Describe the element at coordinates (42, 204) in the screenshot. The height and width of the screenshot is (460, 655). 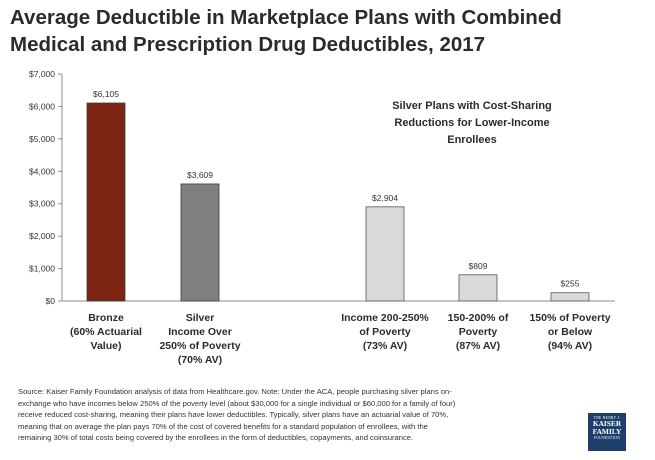
I see `y-tick-label: $3,000` at that location.